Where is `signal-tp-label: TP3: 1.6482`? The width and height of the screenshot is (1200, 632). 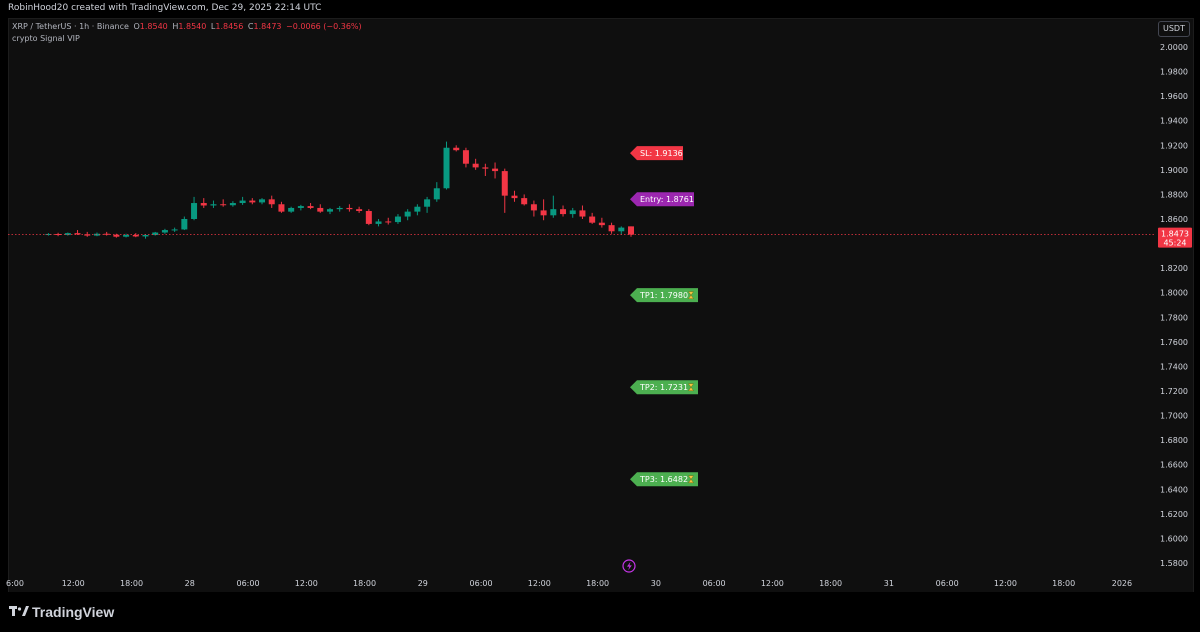 signal-tp-label: TP3: 1.6482 is located at coordinates (664, 479).